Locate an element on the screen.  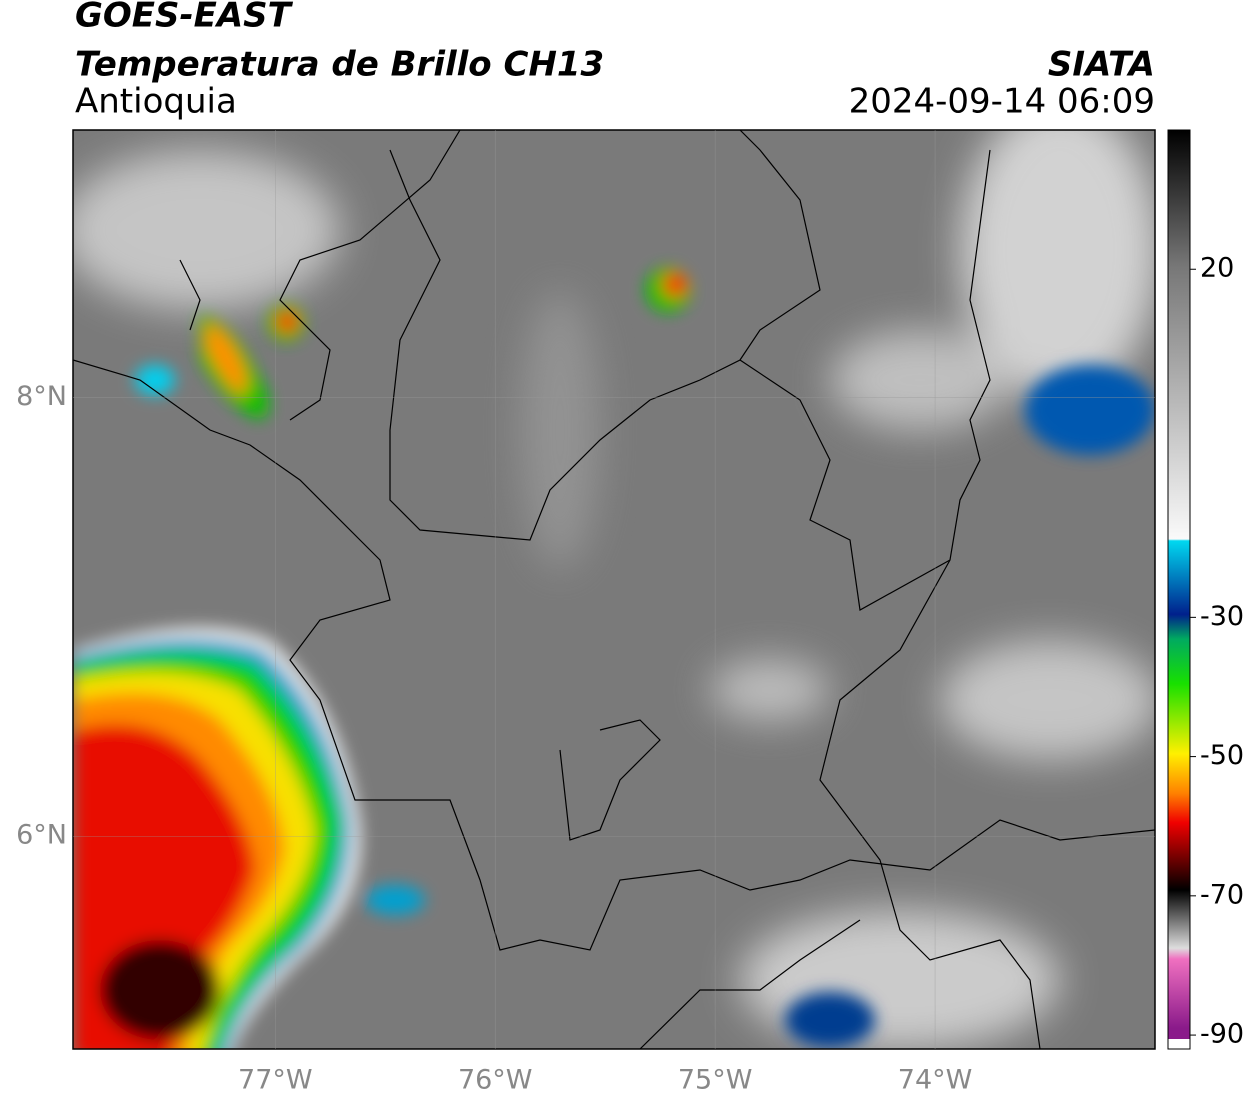
colorbar-tick-label: -50 is located at coordinates (1222, 755).